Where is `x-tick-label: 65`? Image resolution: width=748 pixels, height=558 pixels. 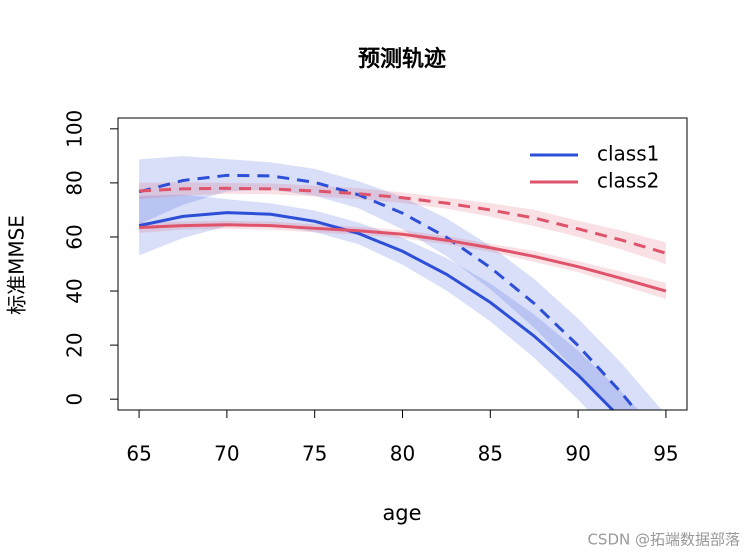
x-tick-label: 65 is located at coordinates (138, 454).